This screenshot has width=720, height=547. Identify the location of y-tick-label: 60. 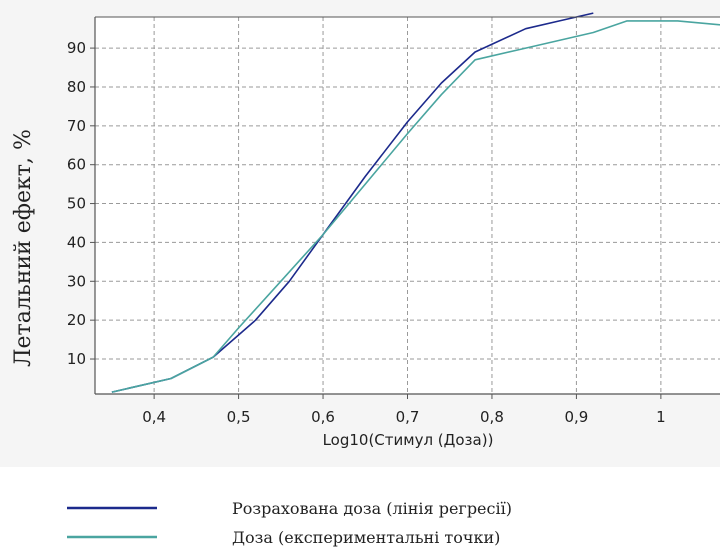
(76, 165).